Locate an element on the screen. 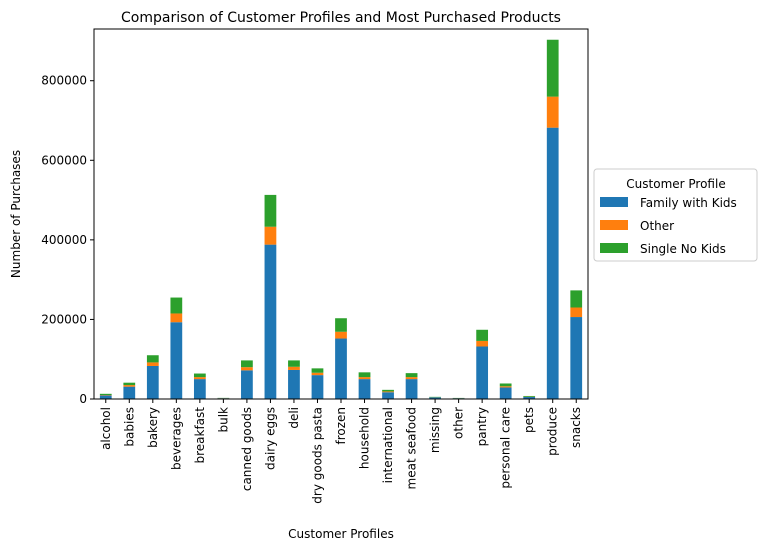  x-axis-label: Customer Profiles is located at coordinates (341, 534).